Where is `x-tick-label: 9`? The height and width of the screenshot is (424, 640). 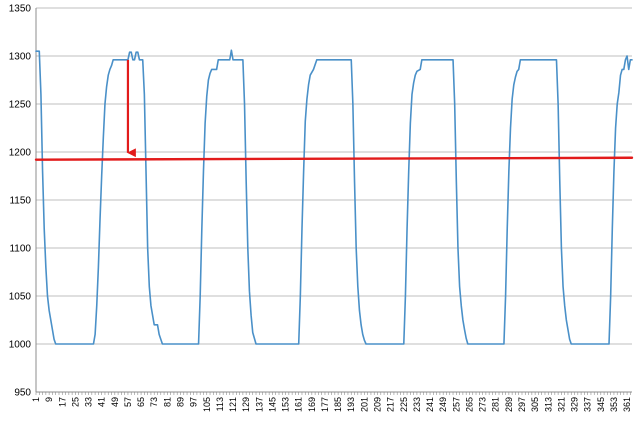 x-tick-label: 9 is located at coordinates (49, 399).